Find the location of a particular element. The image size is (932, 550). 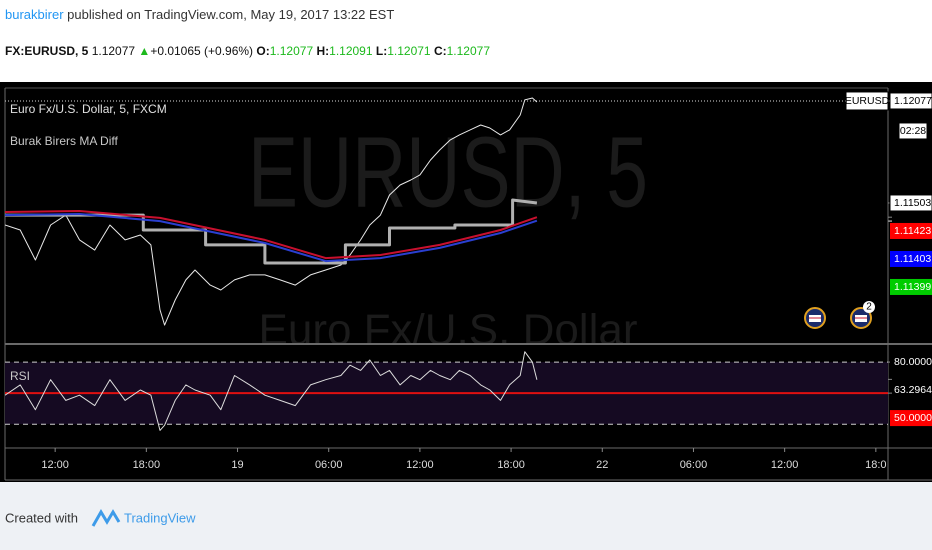

x-tick-label: 18:0 is located at coordinates (875, 465).